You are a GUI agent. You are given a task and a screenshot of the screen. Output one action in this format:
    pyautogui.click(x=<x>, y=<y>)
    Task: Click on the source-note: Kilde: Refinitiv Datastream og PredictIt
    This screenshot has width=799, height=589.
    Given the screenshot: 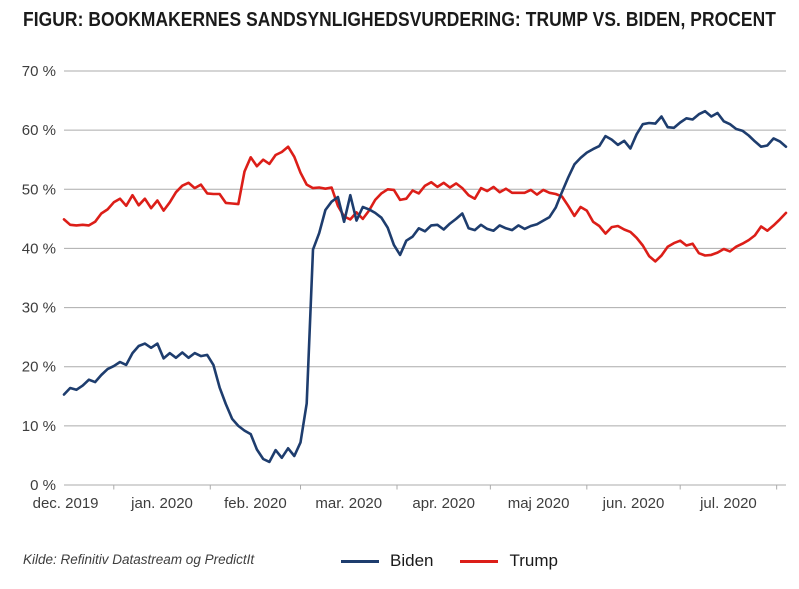 What is the action you would take?
    pyautogui.click(x=139, y=559)
    